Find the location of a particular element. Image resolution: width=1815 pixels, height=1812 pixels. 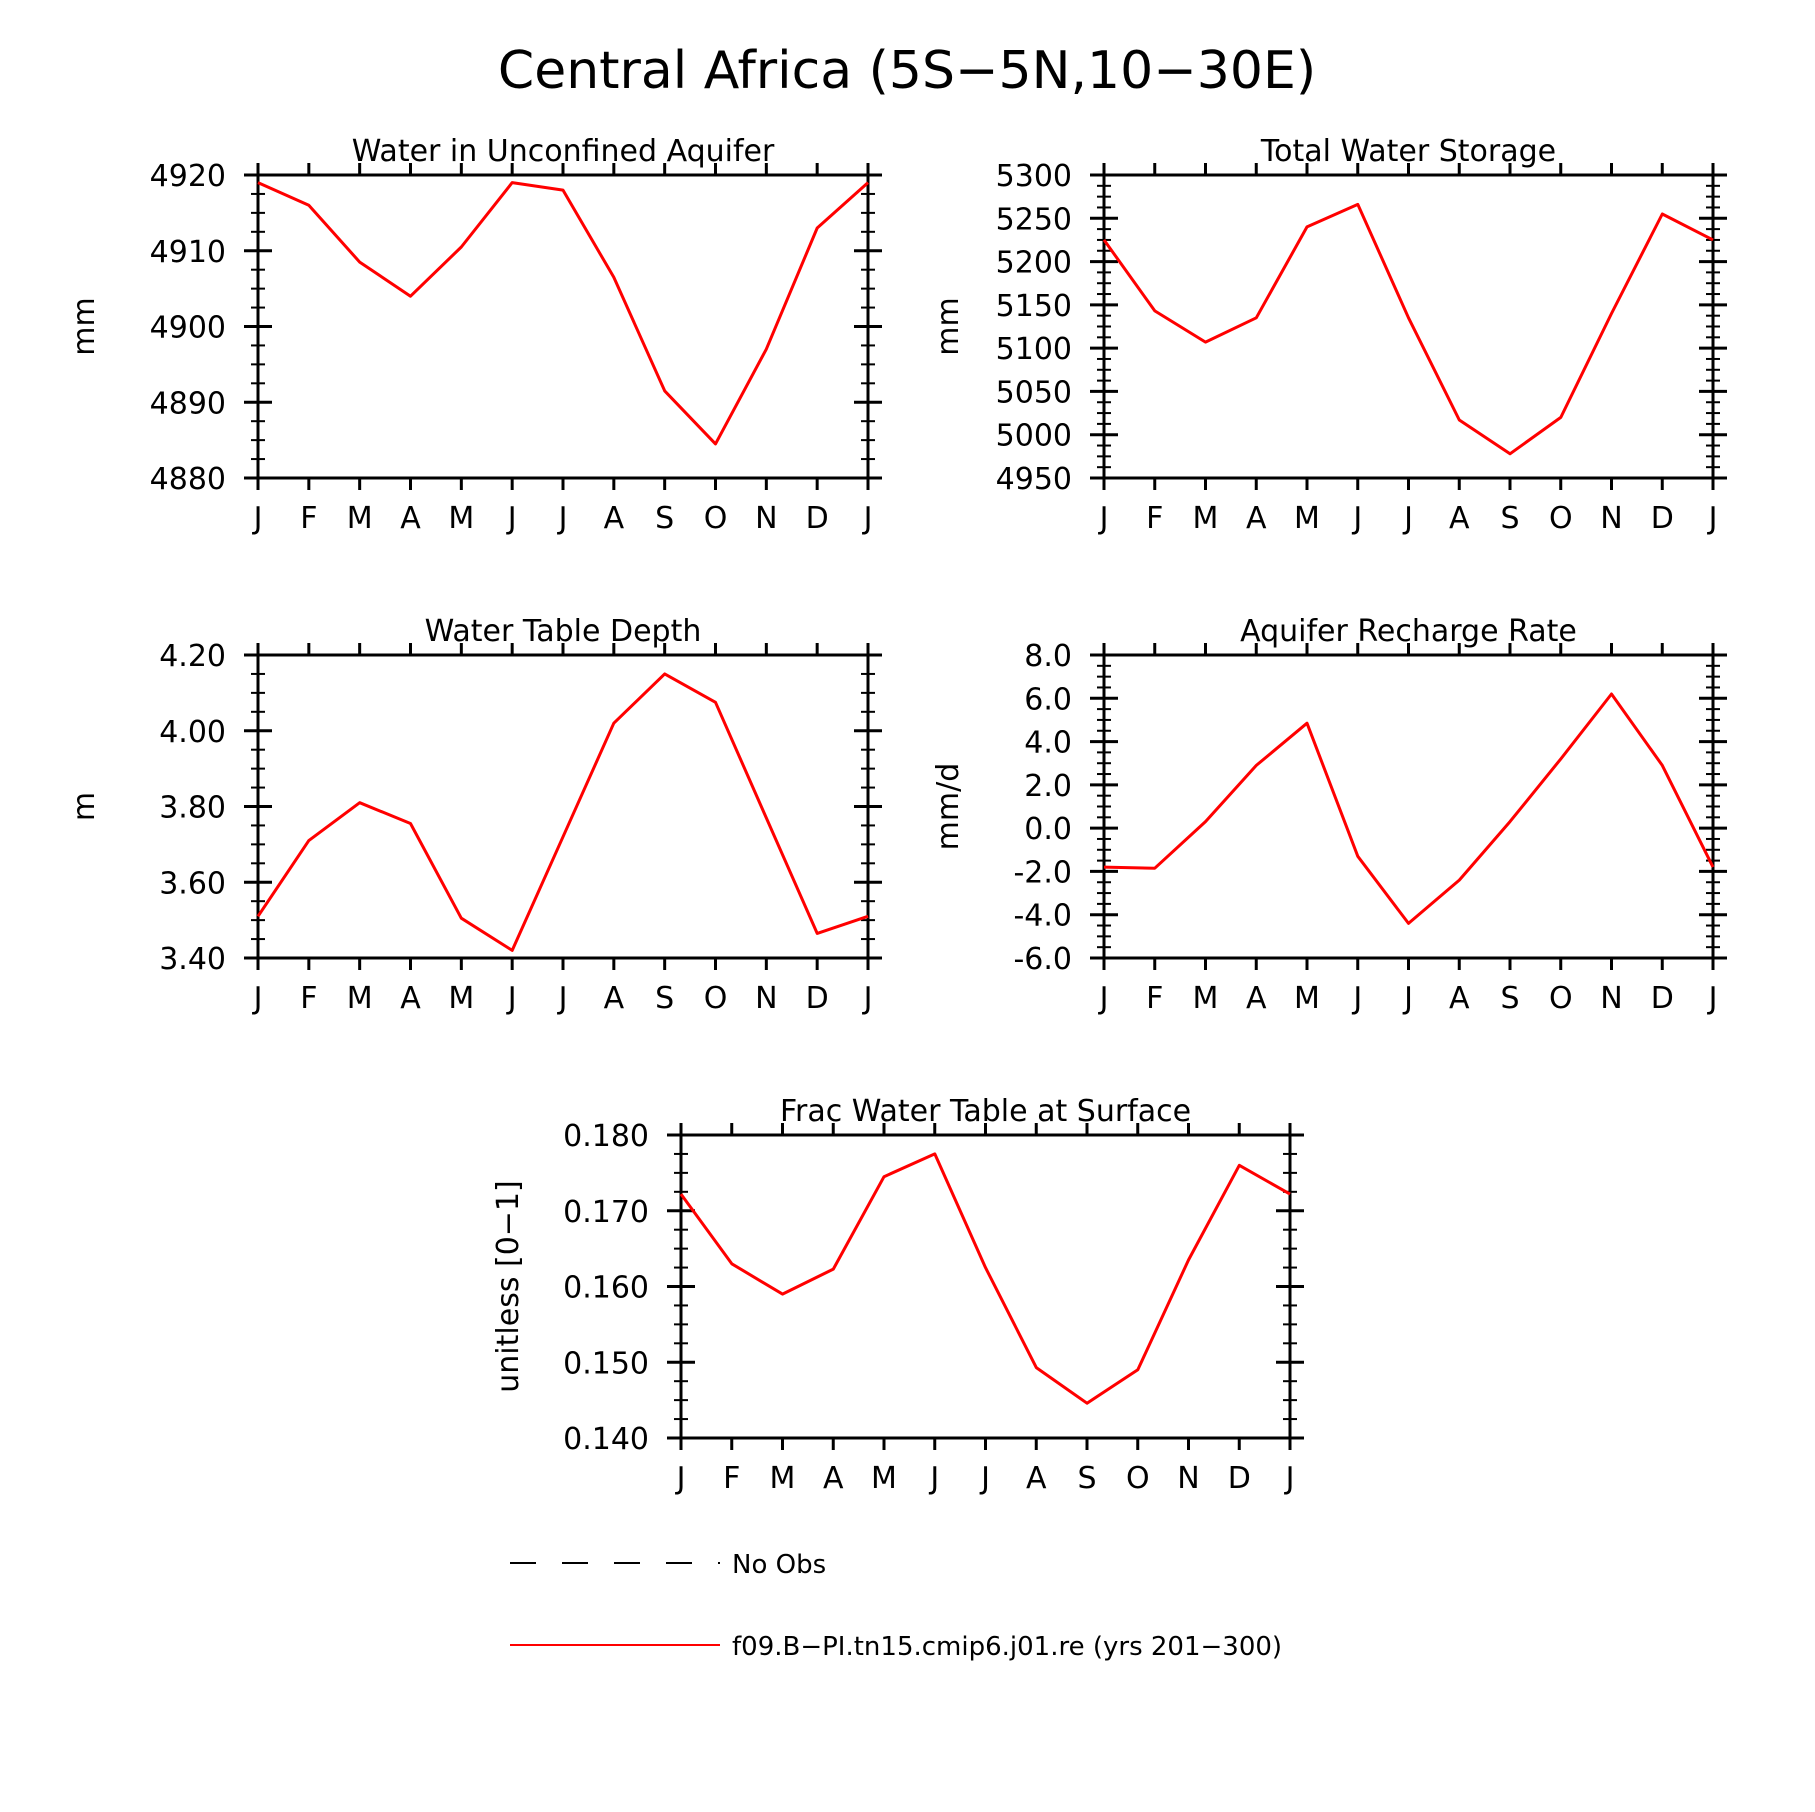

legend-label: f09.B−PI.tn15.cmip6.j01.re (yrs 201−300) is located at coordinates (1007, 1647).